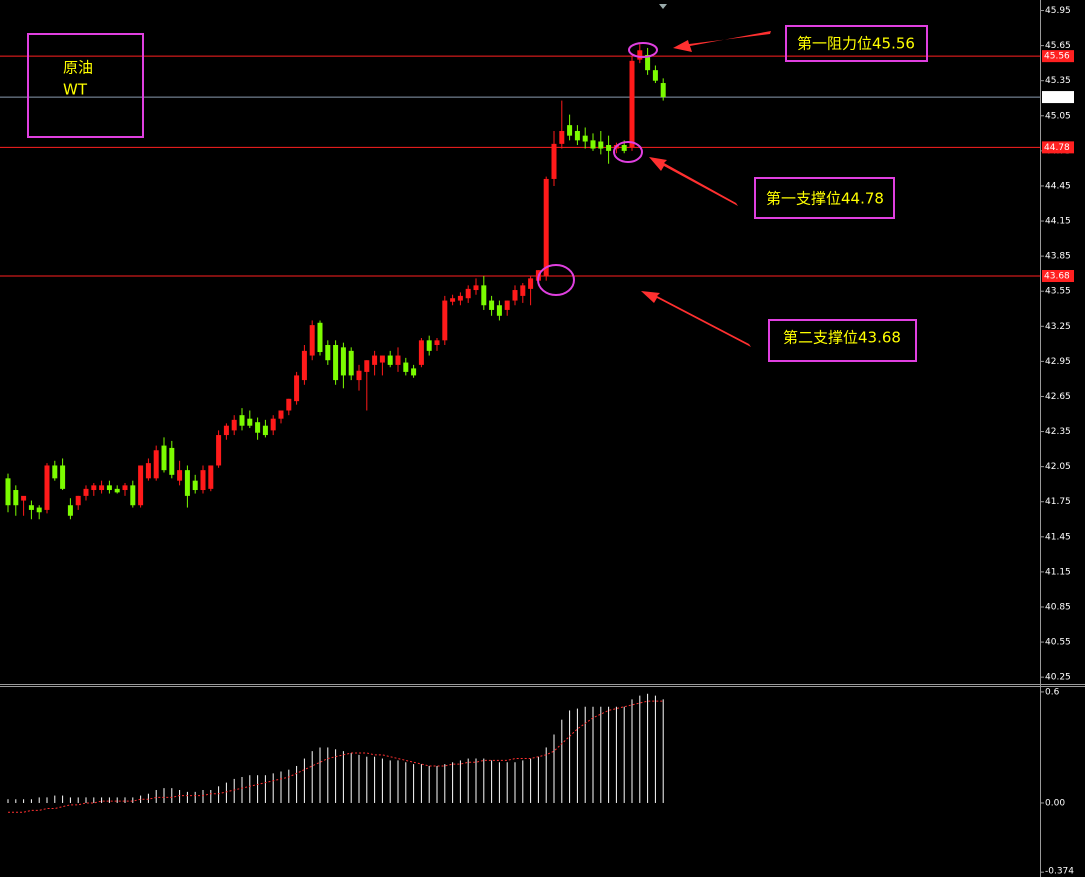  I want to click on y-tick-label: -0.374, so click(1059, 872).